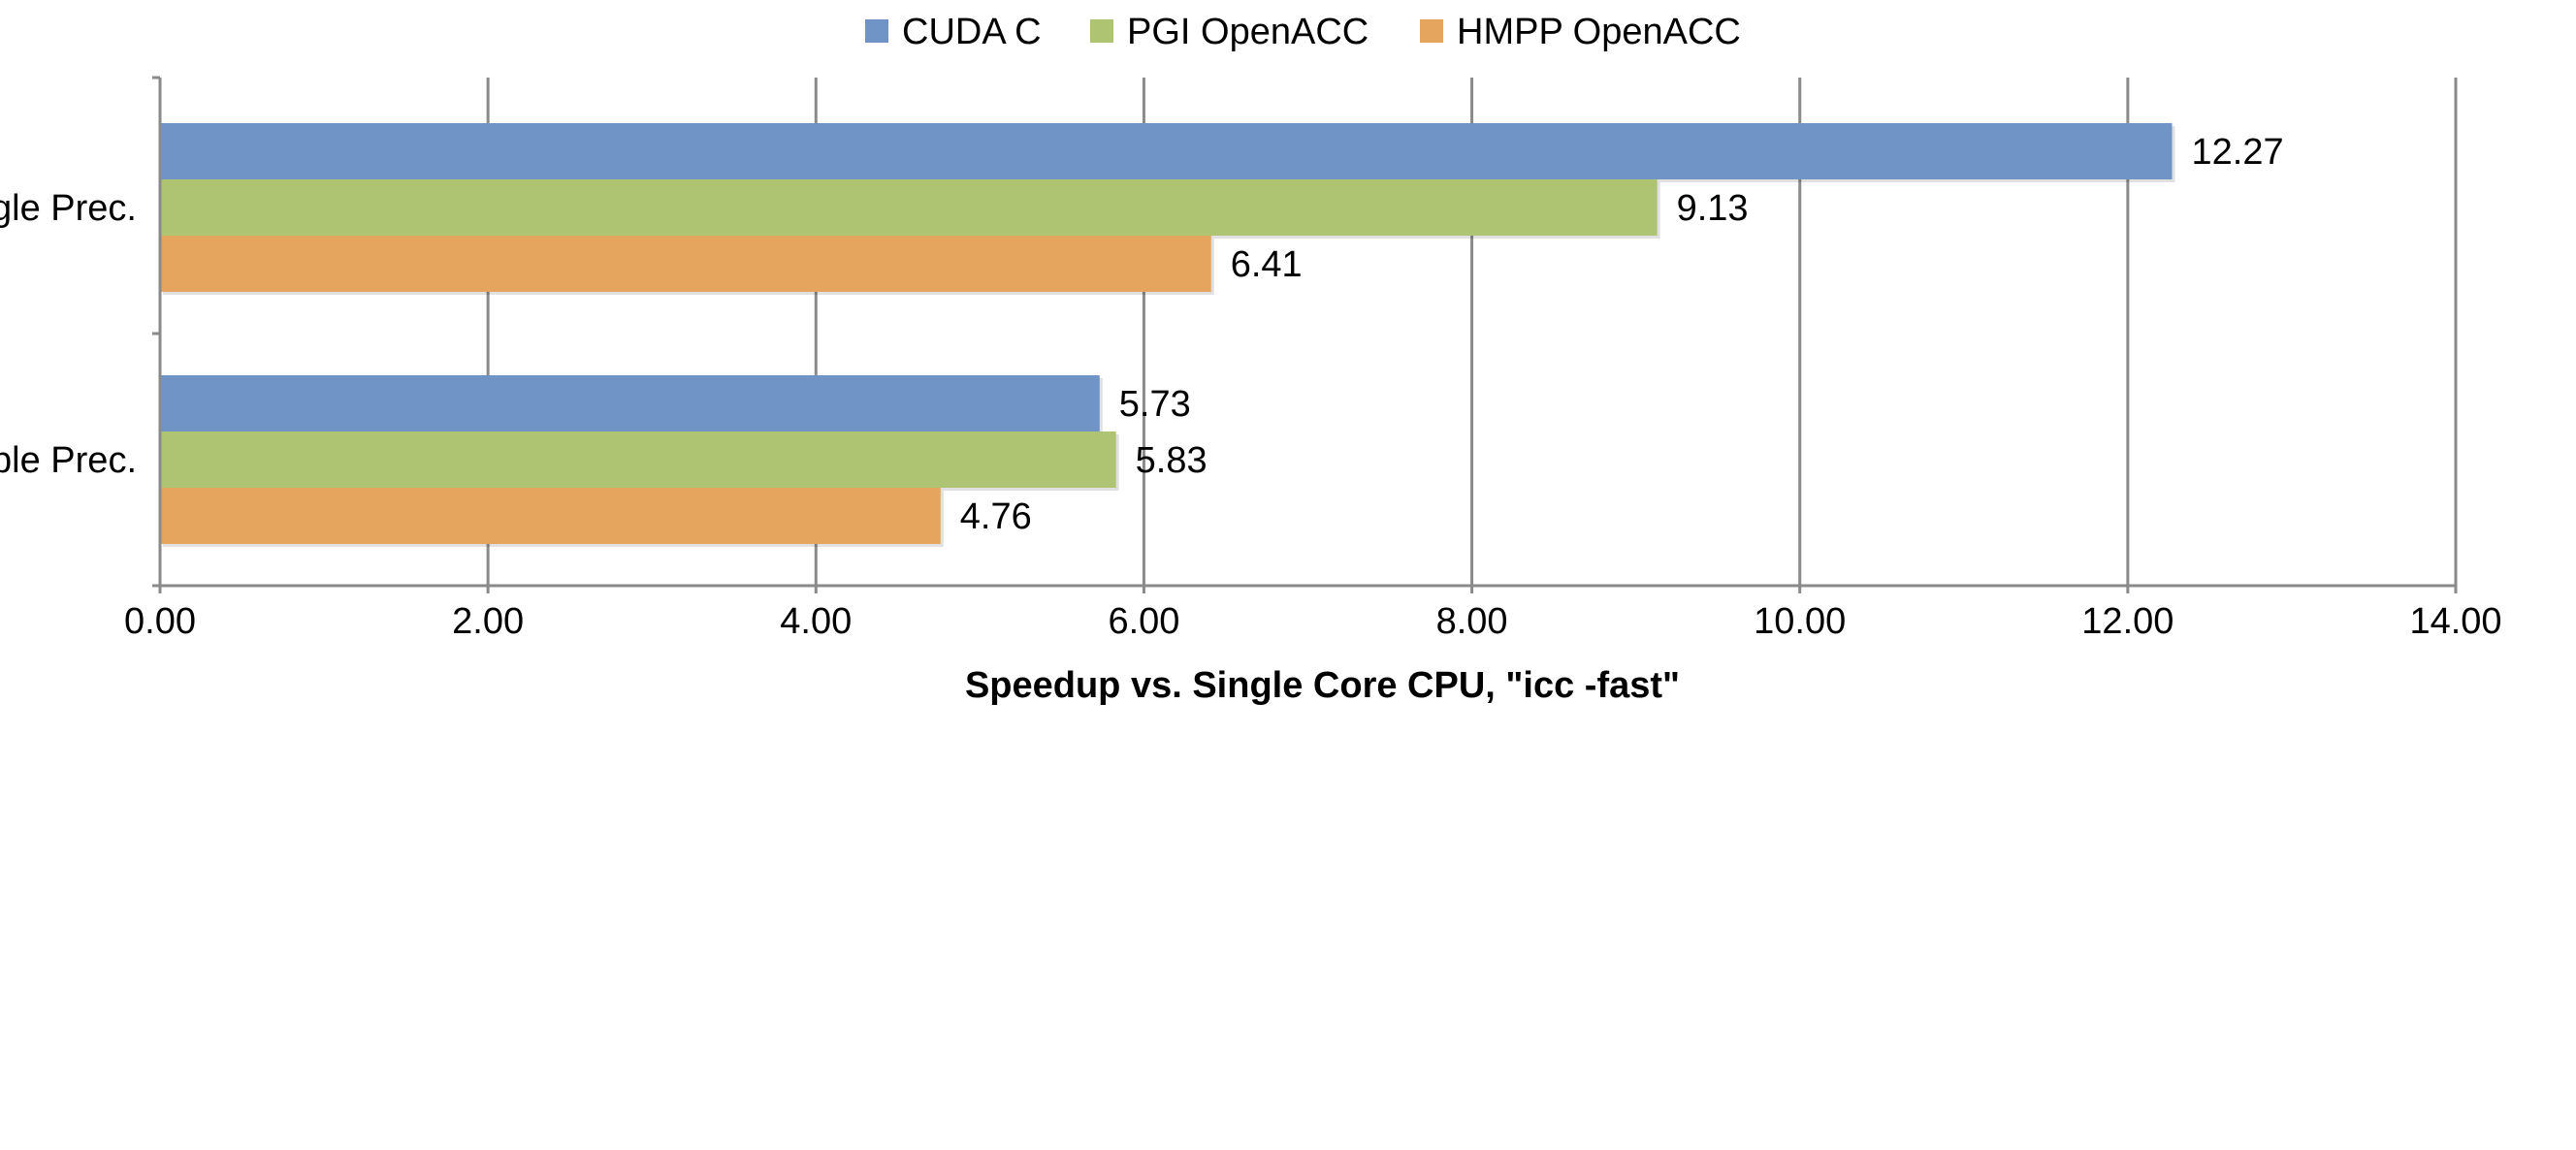  I want to click on x-tick-label: 2.00, so click(488, 621).